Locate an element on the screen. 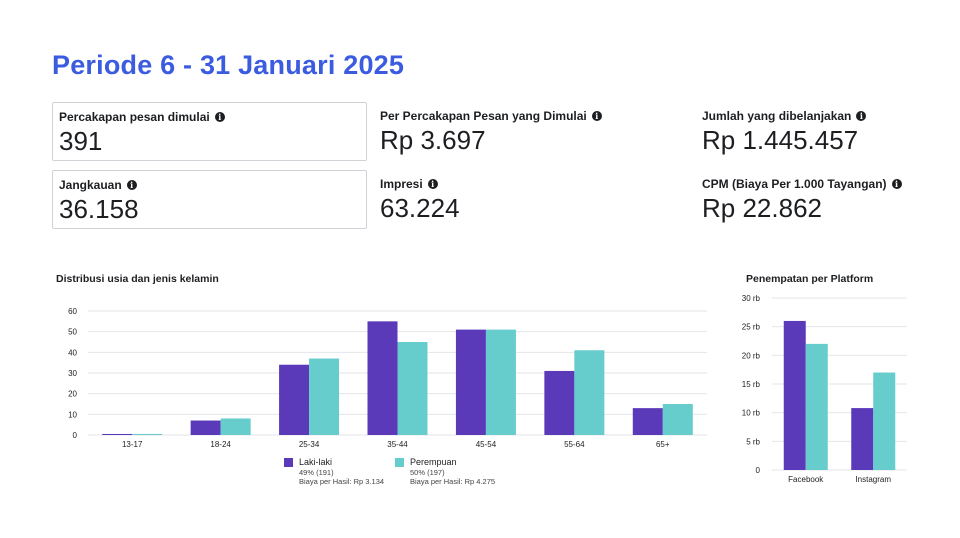  age-gender-chart-title: Distribusi usia dan jenis kelamin is located at coordinates (137, 279).